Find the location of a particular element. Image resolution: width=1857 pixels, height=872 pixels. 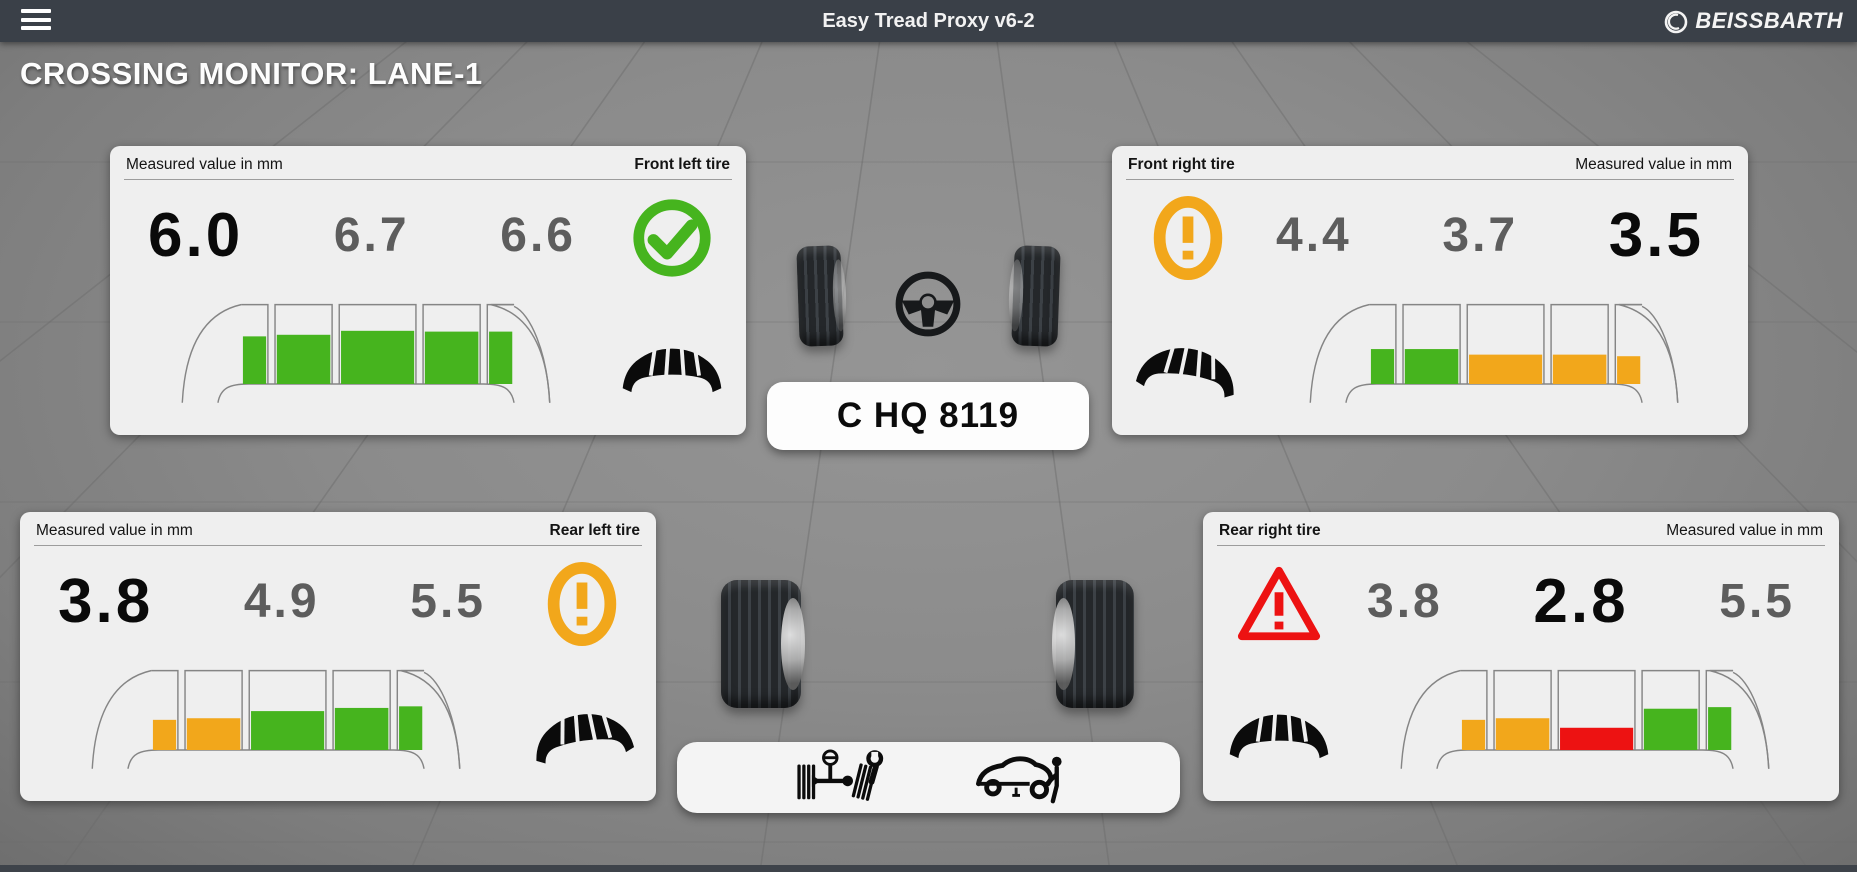

green-check-circle-icon is located at coordinates (672, 238).